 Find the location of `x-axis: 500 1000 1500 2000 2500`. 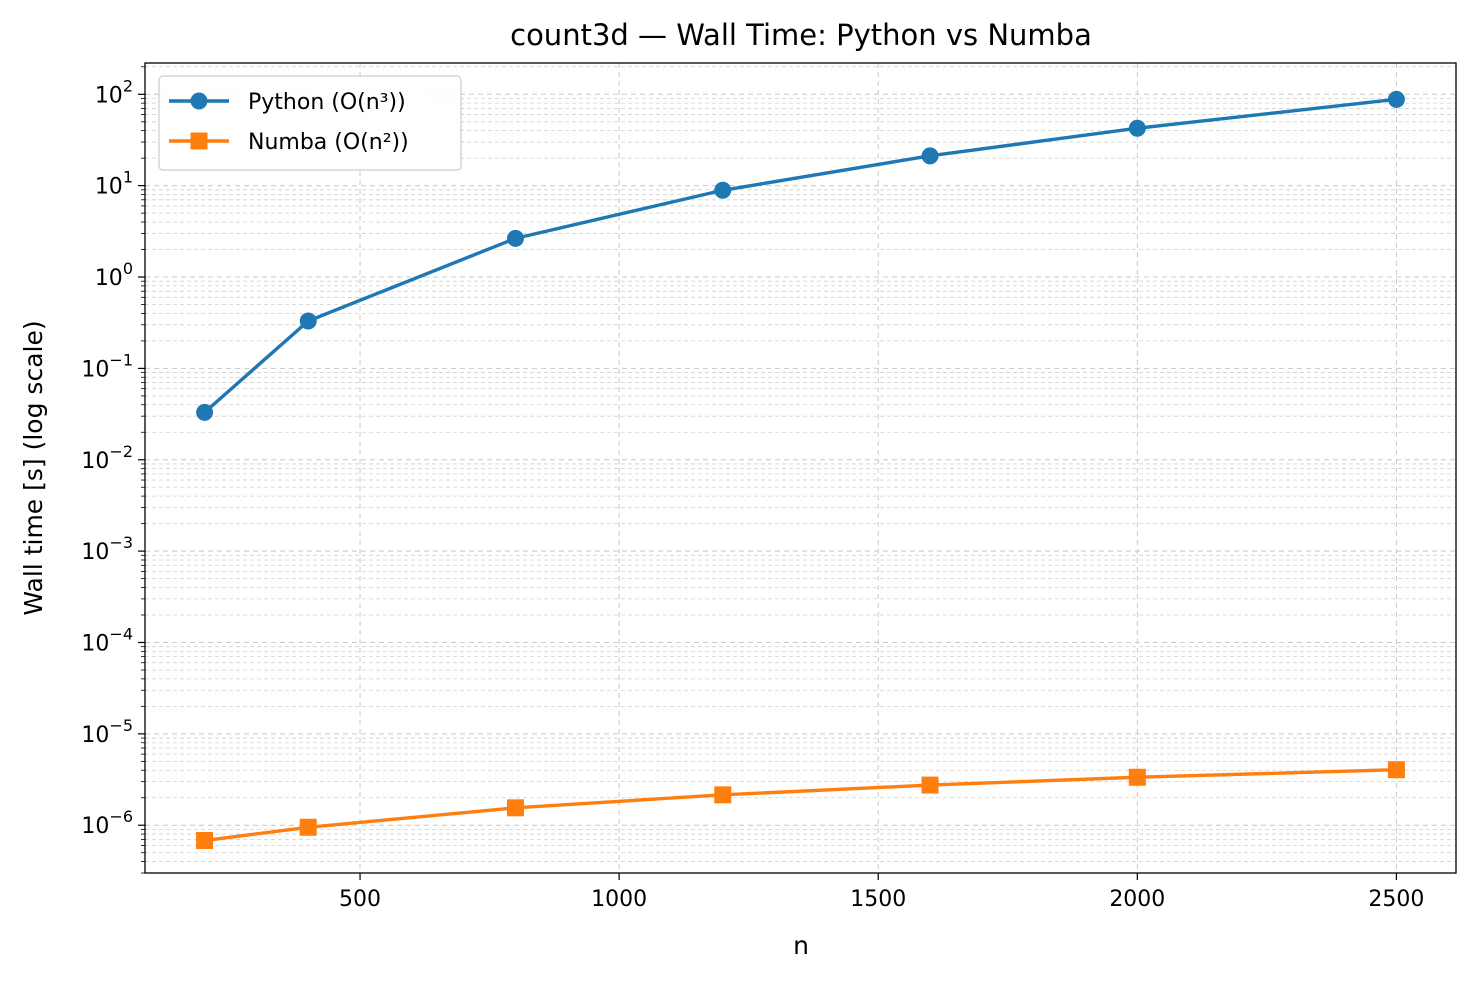

x-axis: 500 1000 1500 2000 2500 is located at coordinates (881, 892).